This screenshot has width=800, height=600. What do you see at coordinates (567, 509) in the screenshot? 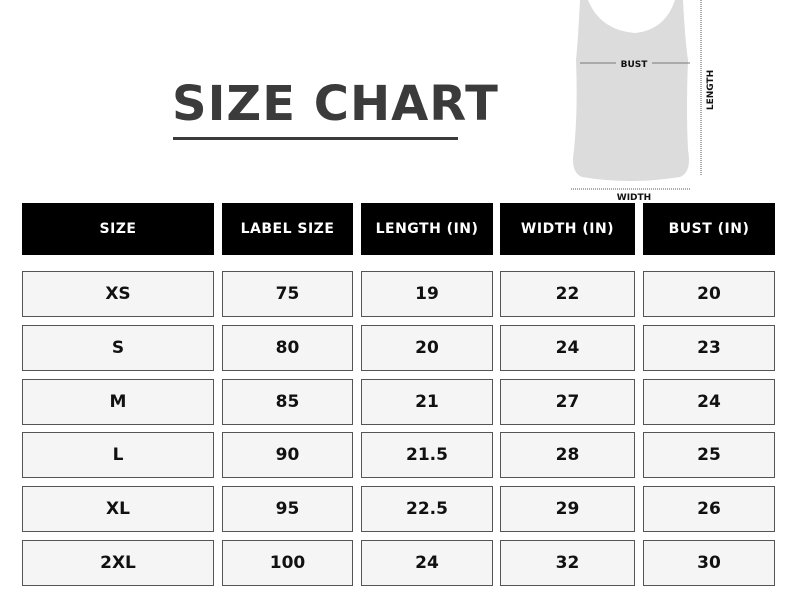
I see `table-cell: 29` at bounding box center [567, 509].